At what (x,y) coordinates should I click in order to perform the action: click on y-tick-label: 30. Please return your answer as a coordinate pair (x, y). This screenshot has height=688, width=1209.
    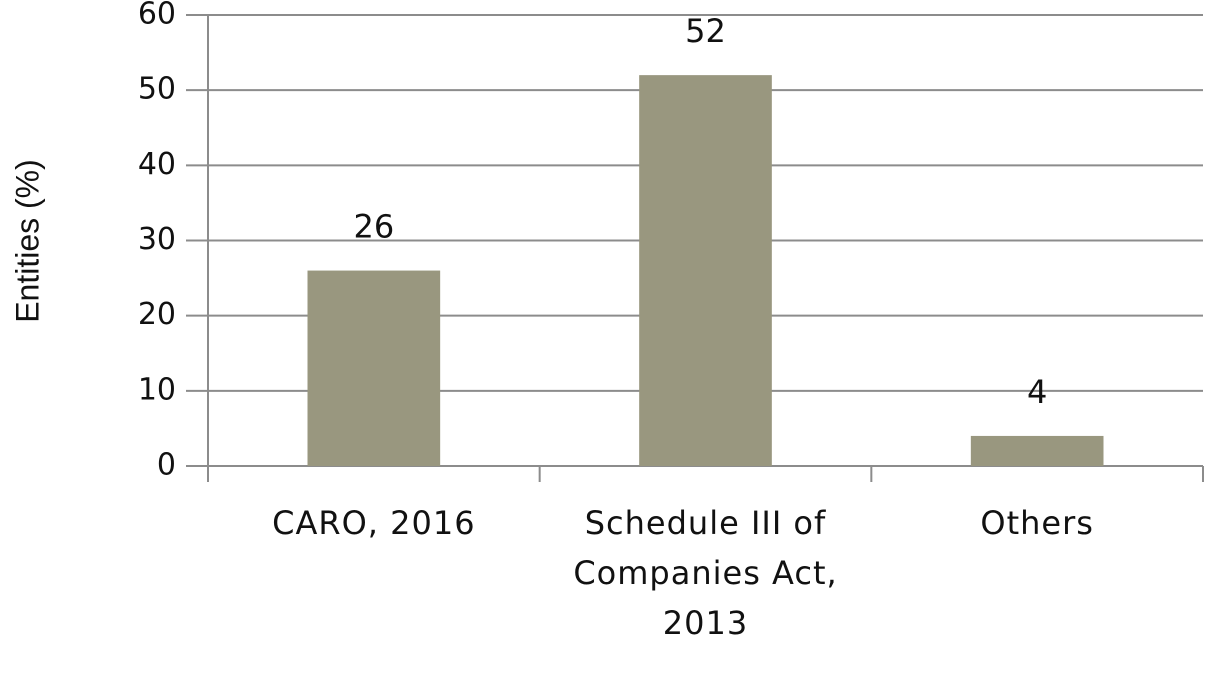
    Looking at the image, I should click on (157, 239).